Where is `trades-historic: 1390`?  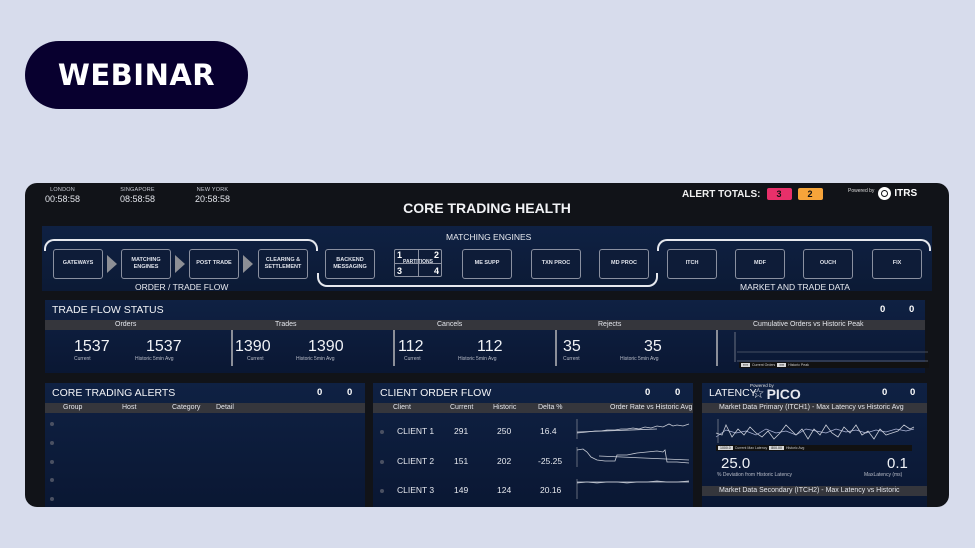
trades-historic: 1390 is located at coordinates (326, 346).